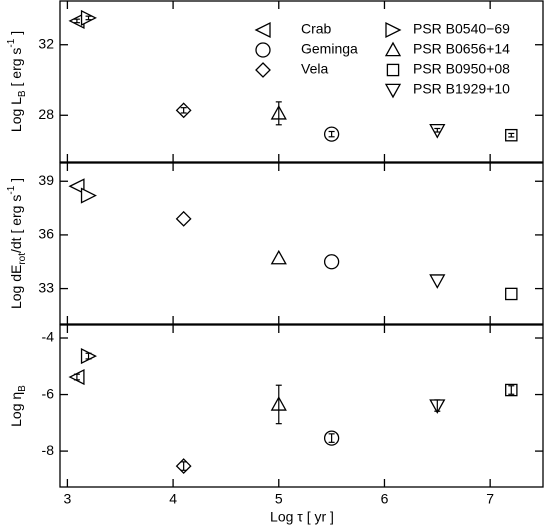 The width and height of the screenshot is (545, 529). Describe the element at coordinates (46, 287) in the screenshot. I see `y-tick-label: 33` at that location.